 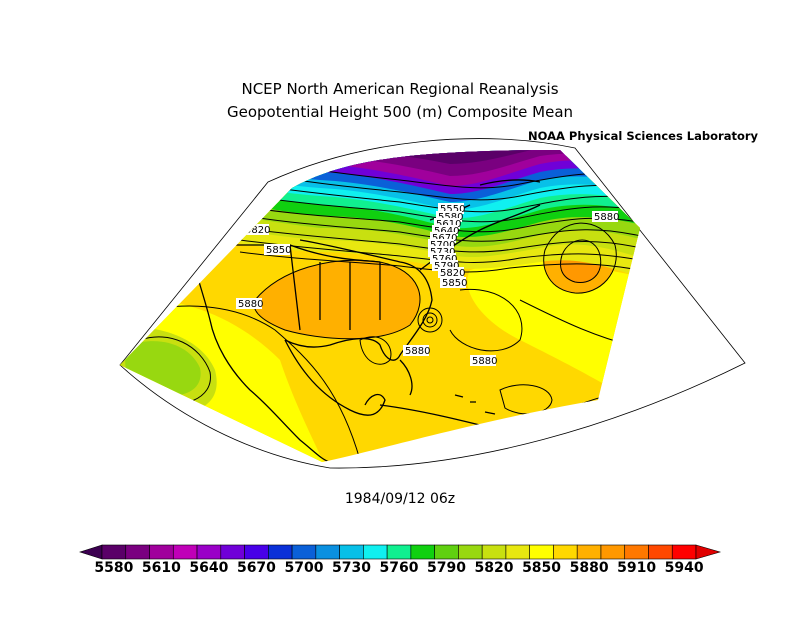 What do you see at coordinates (400, 499) in the screenshot?
I see `valid-time-label: 1984/09/12 06z` at bounding box center [400, 499].